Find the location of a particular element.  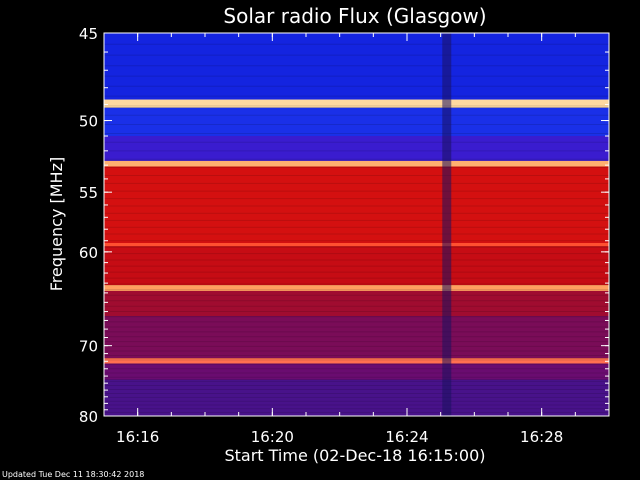

dark-streak is located at coordinates (447, 224).